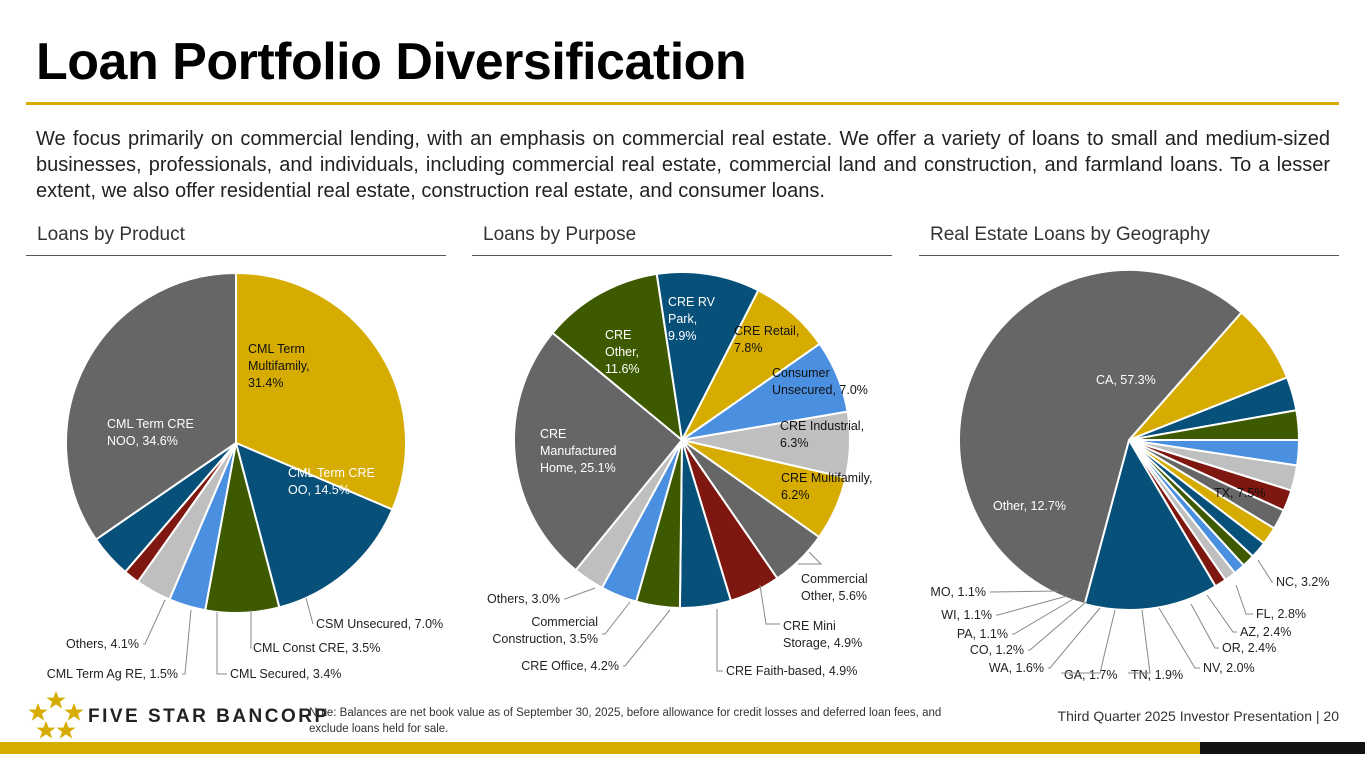 The image size is (1365, 768). Describe the element at coordinates (1229, 668) in the screenshot. I see `pie-label: NV, 2.0%` at that location.